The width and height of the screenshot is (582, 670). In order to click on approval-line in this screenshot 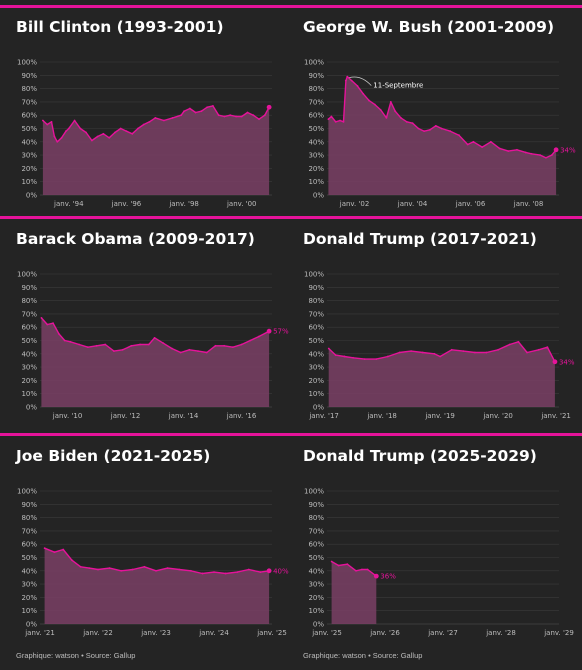, I will do `click(157, 561)`.